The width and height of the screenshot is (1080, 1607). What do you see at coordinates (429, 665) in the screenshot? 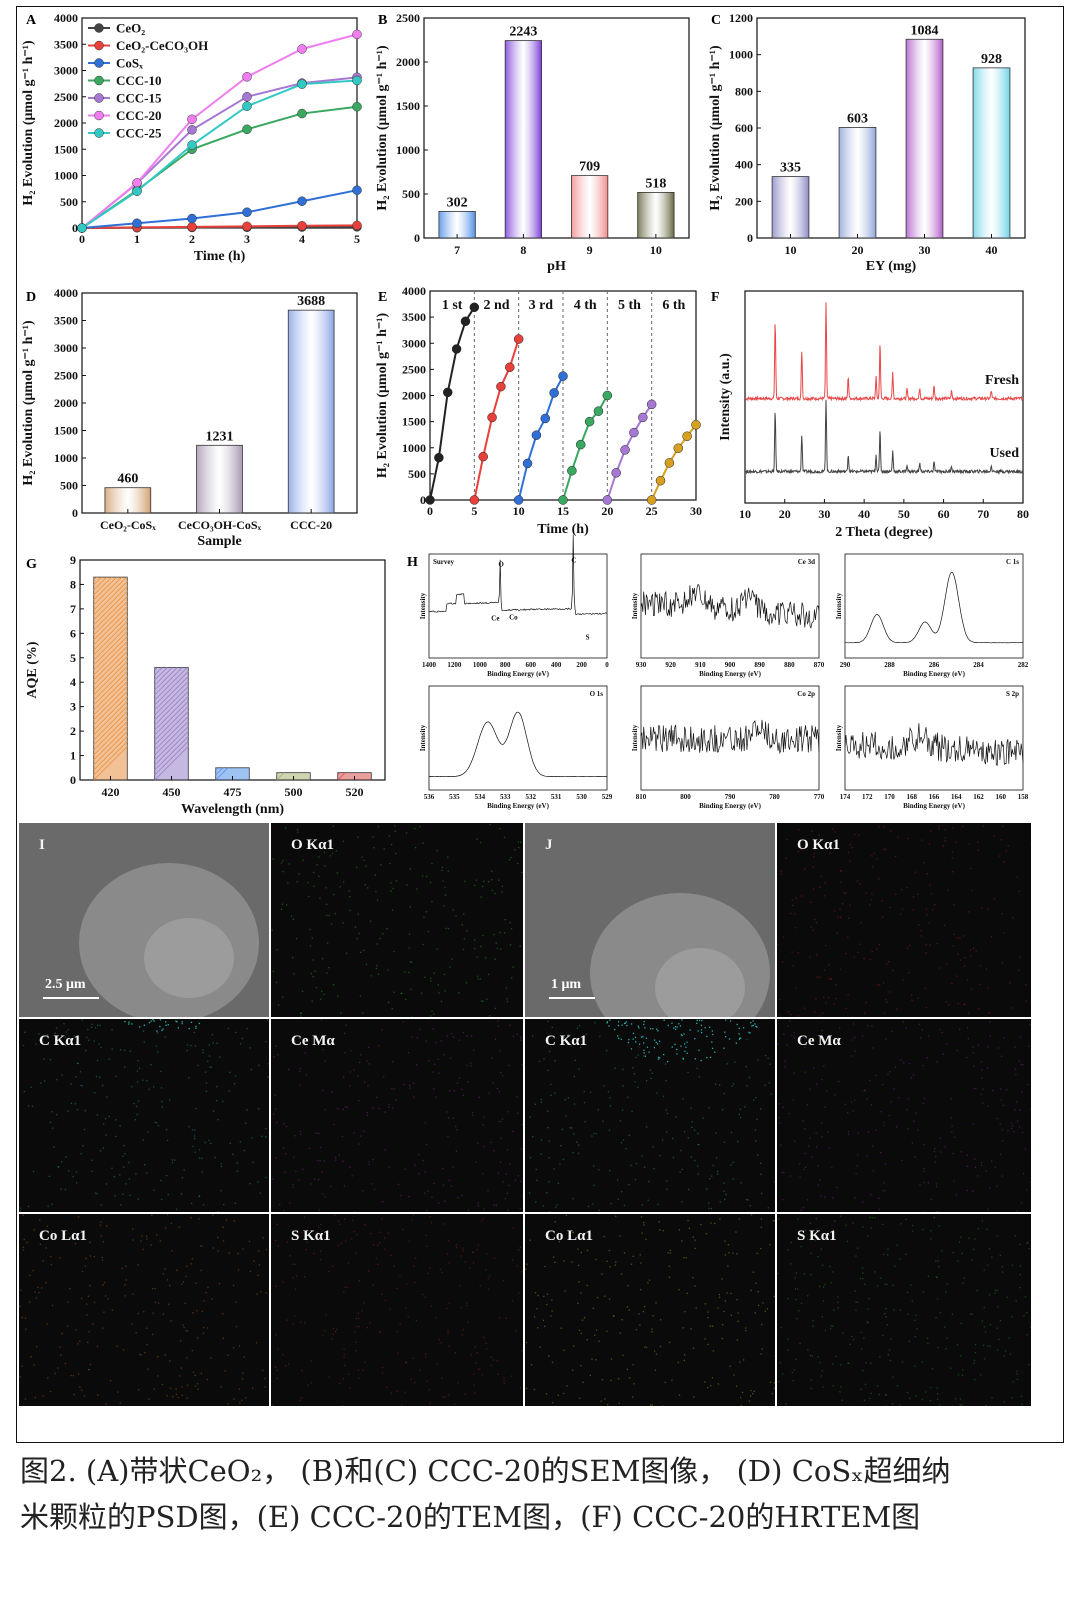
I see `xps-tick-label: 1400` at bounding box center [429, 665].